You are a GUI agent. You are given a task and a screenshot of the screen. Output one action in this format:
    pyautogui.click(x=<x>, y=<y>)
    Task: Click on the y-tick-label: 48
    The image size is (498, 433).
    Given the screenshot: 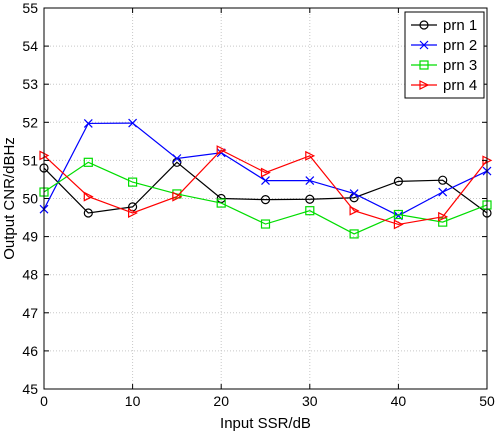 What is the action you would take?
    pyautogui.click(x=30, y=275)
    